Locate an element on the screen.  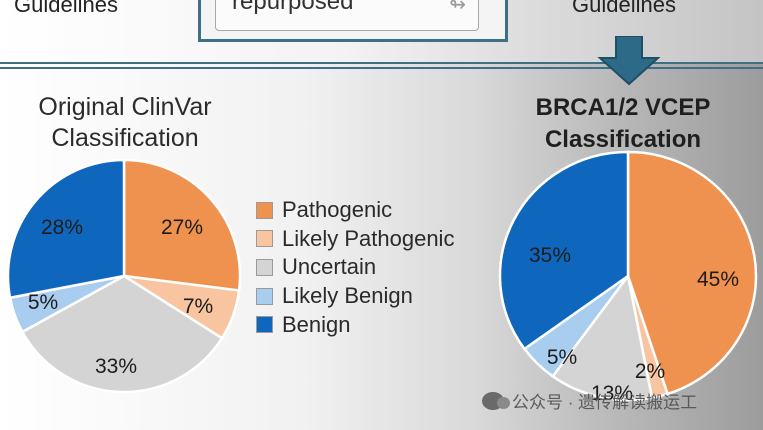
guidelines-right-label: Guidelines is located at coordinates (624, 8).